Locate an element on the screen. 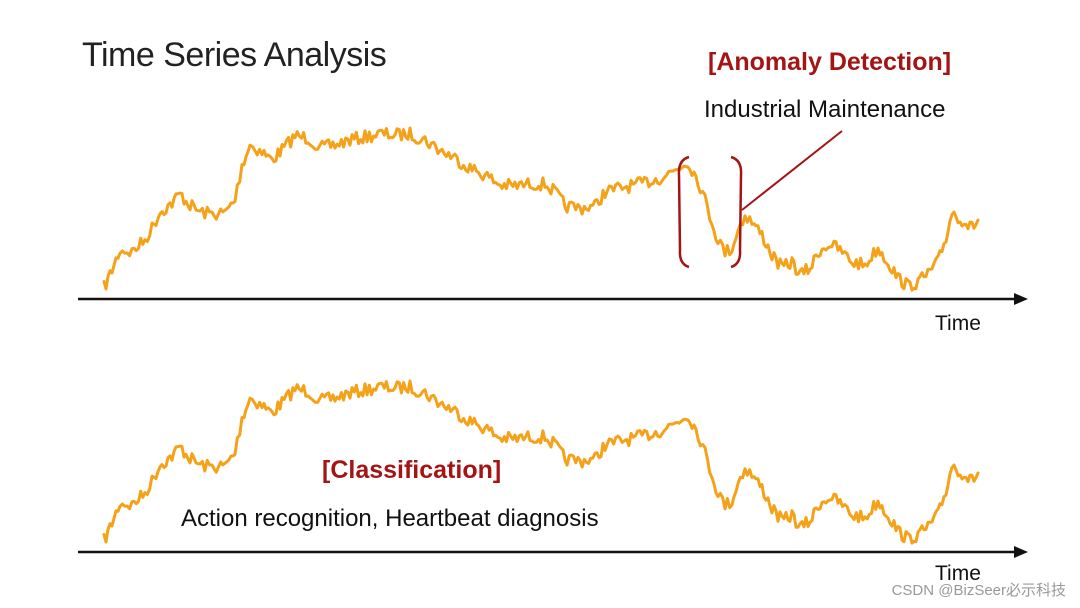 The width and height of the screenshot is (1080, 608). time-axis-top-label: Time is located at coordinates (958, 323).